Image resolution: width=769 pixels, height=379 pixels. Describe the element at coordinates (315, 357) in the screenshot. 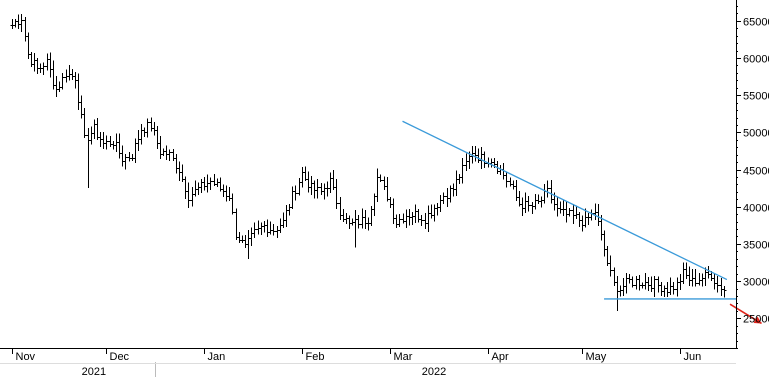

I see `x-tick-label-feb: Feb` at that location.